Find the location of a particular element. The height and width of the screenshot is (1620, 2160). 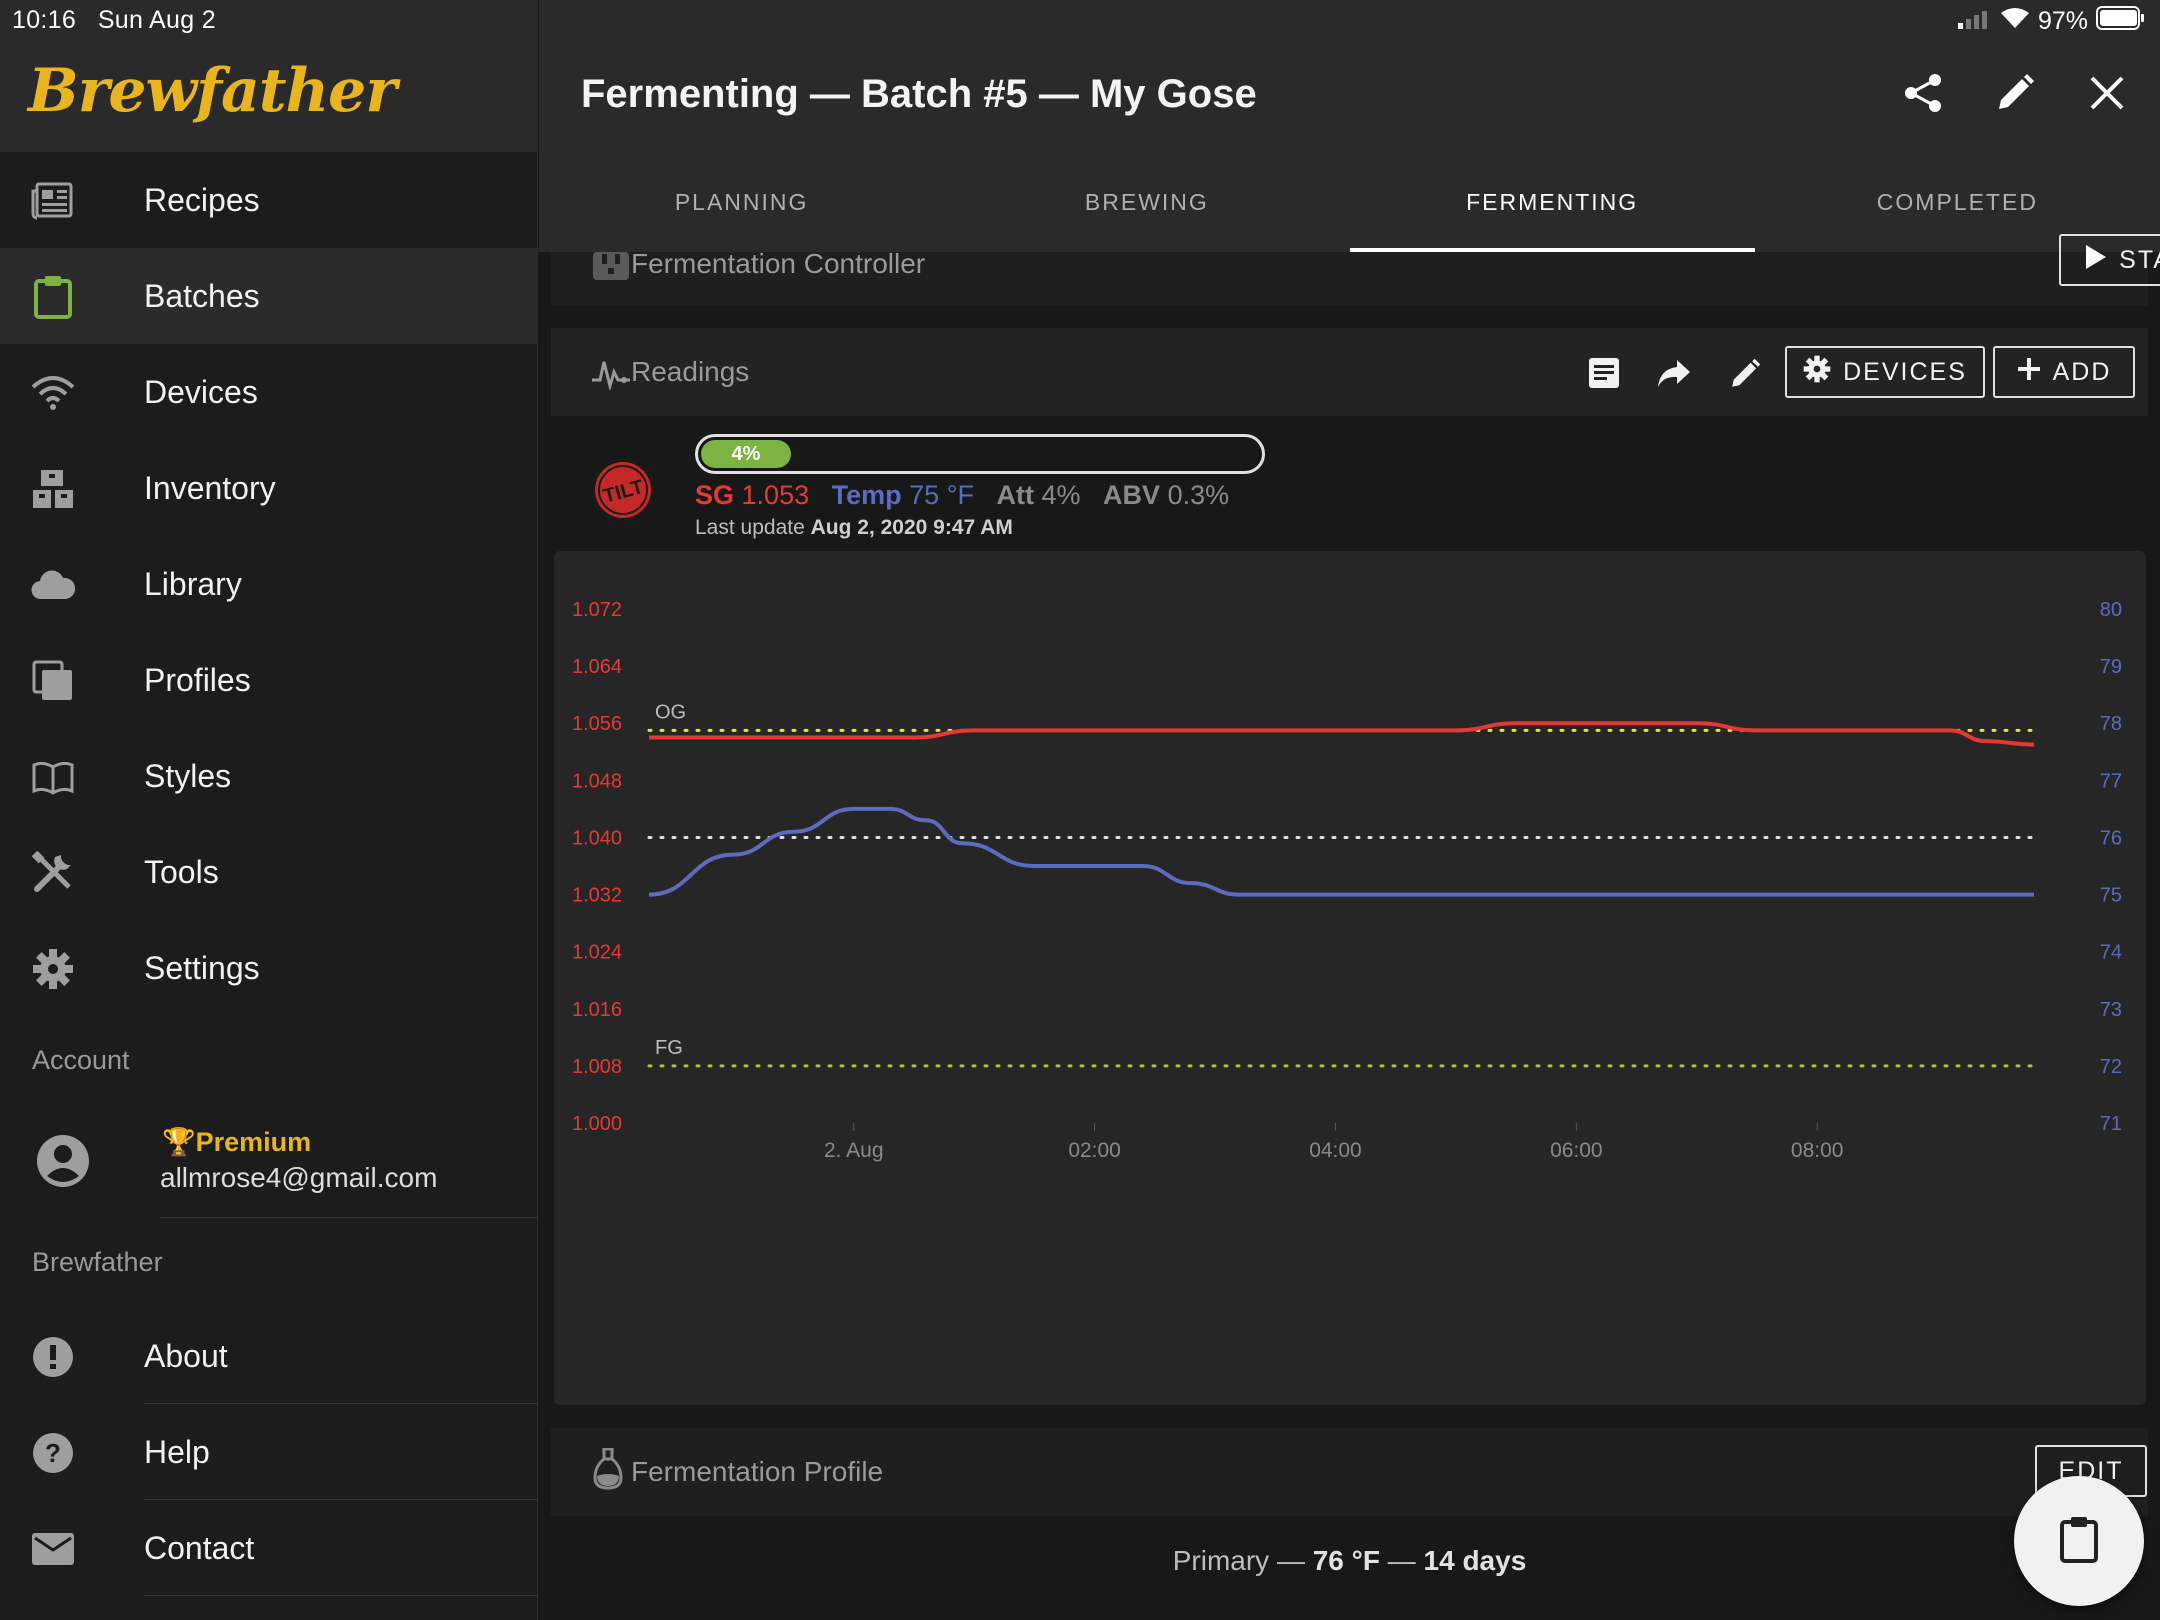

x-tick-label: 08:00 is located at coordinates (1817, 1150).